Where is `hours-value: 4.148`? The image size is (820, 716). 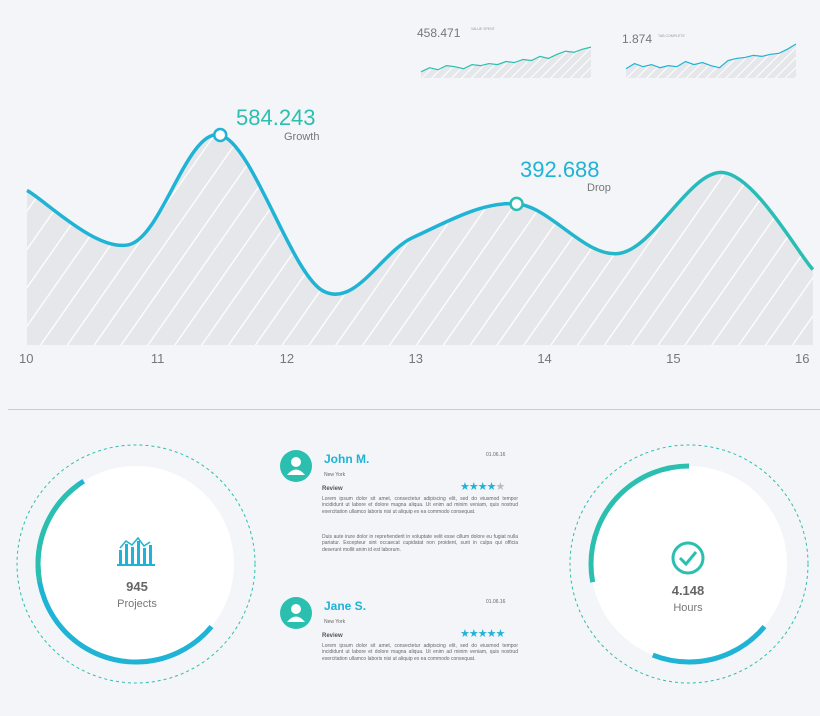
hours-value: 4.148 is located at coordinates (688, 590).